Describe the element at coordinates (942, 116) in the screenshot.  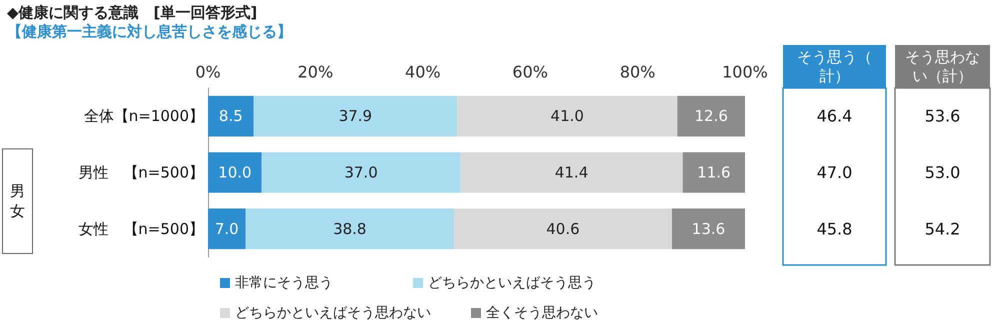
I see `text: 53.6` at that location.